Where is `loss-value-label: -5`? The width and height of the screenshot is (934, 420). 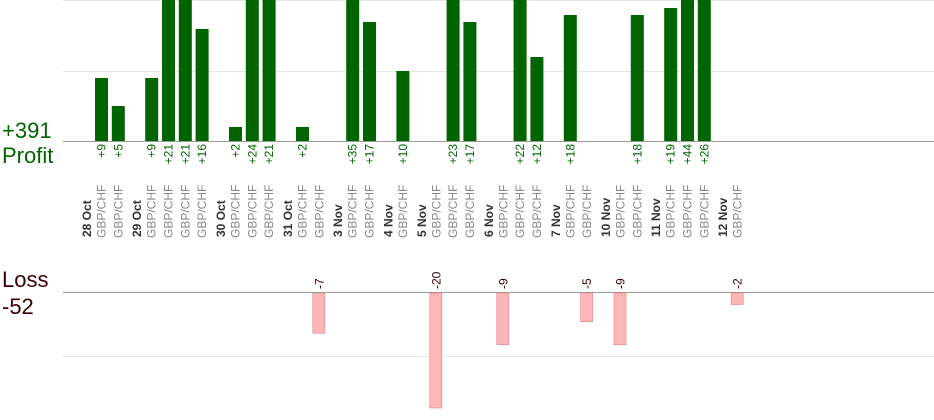
loss-value-label: -5 is located at coordinates (587, 283).